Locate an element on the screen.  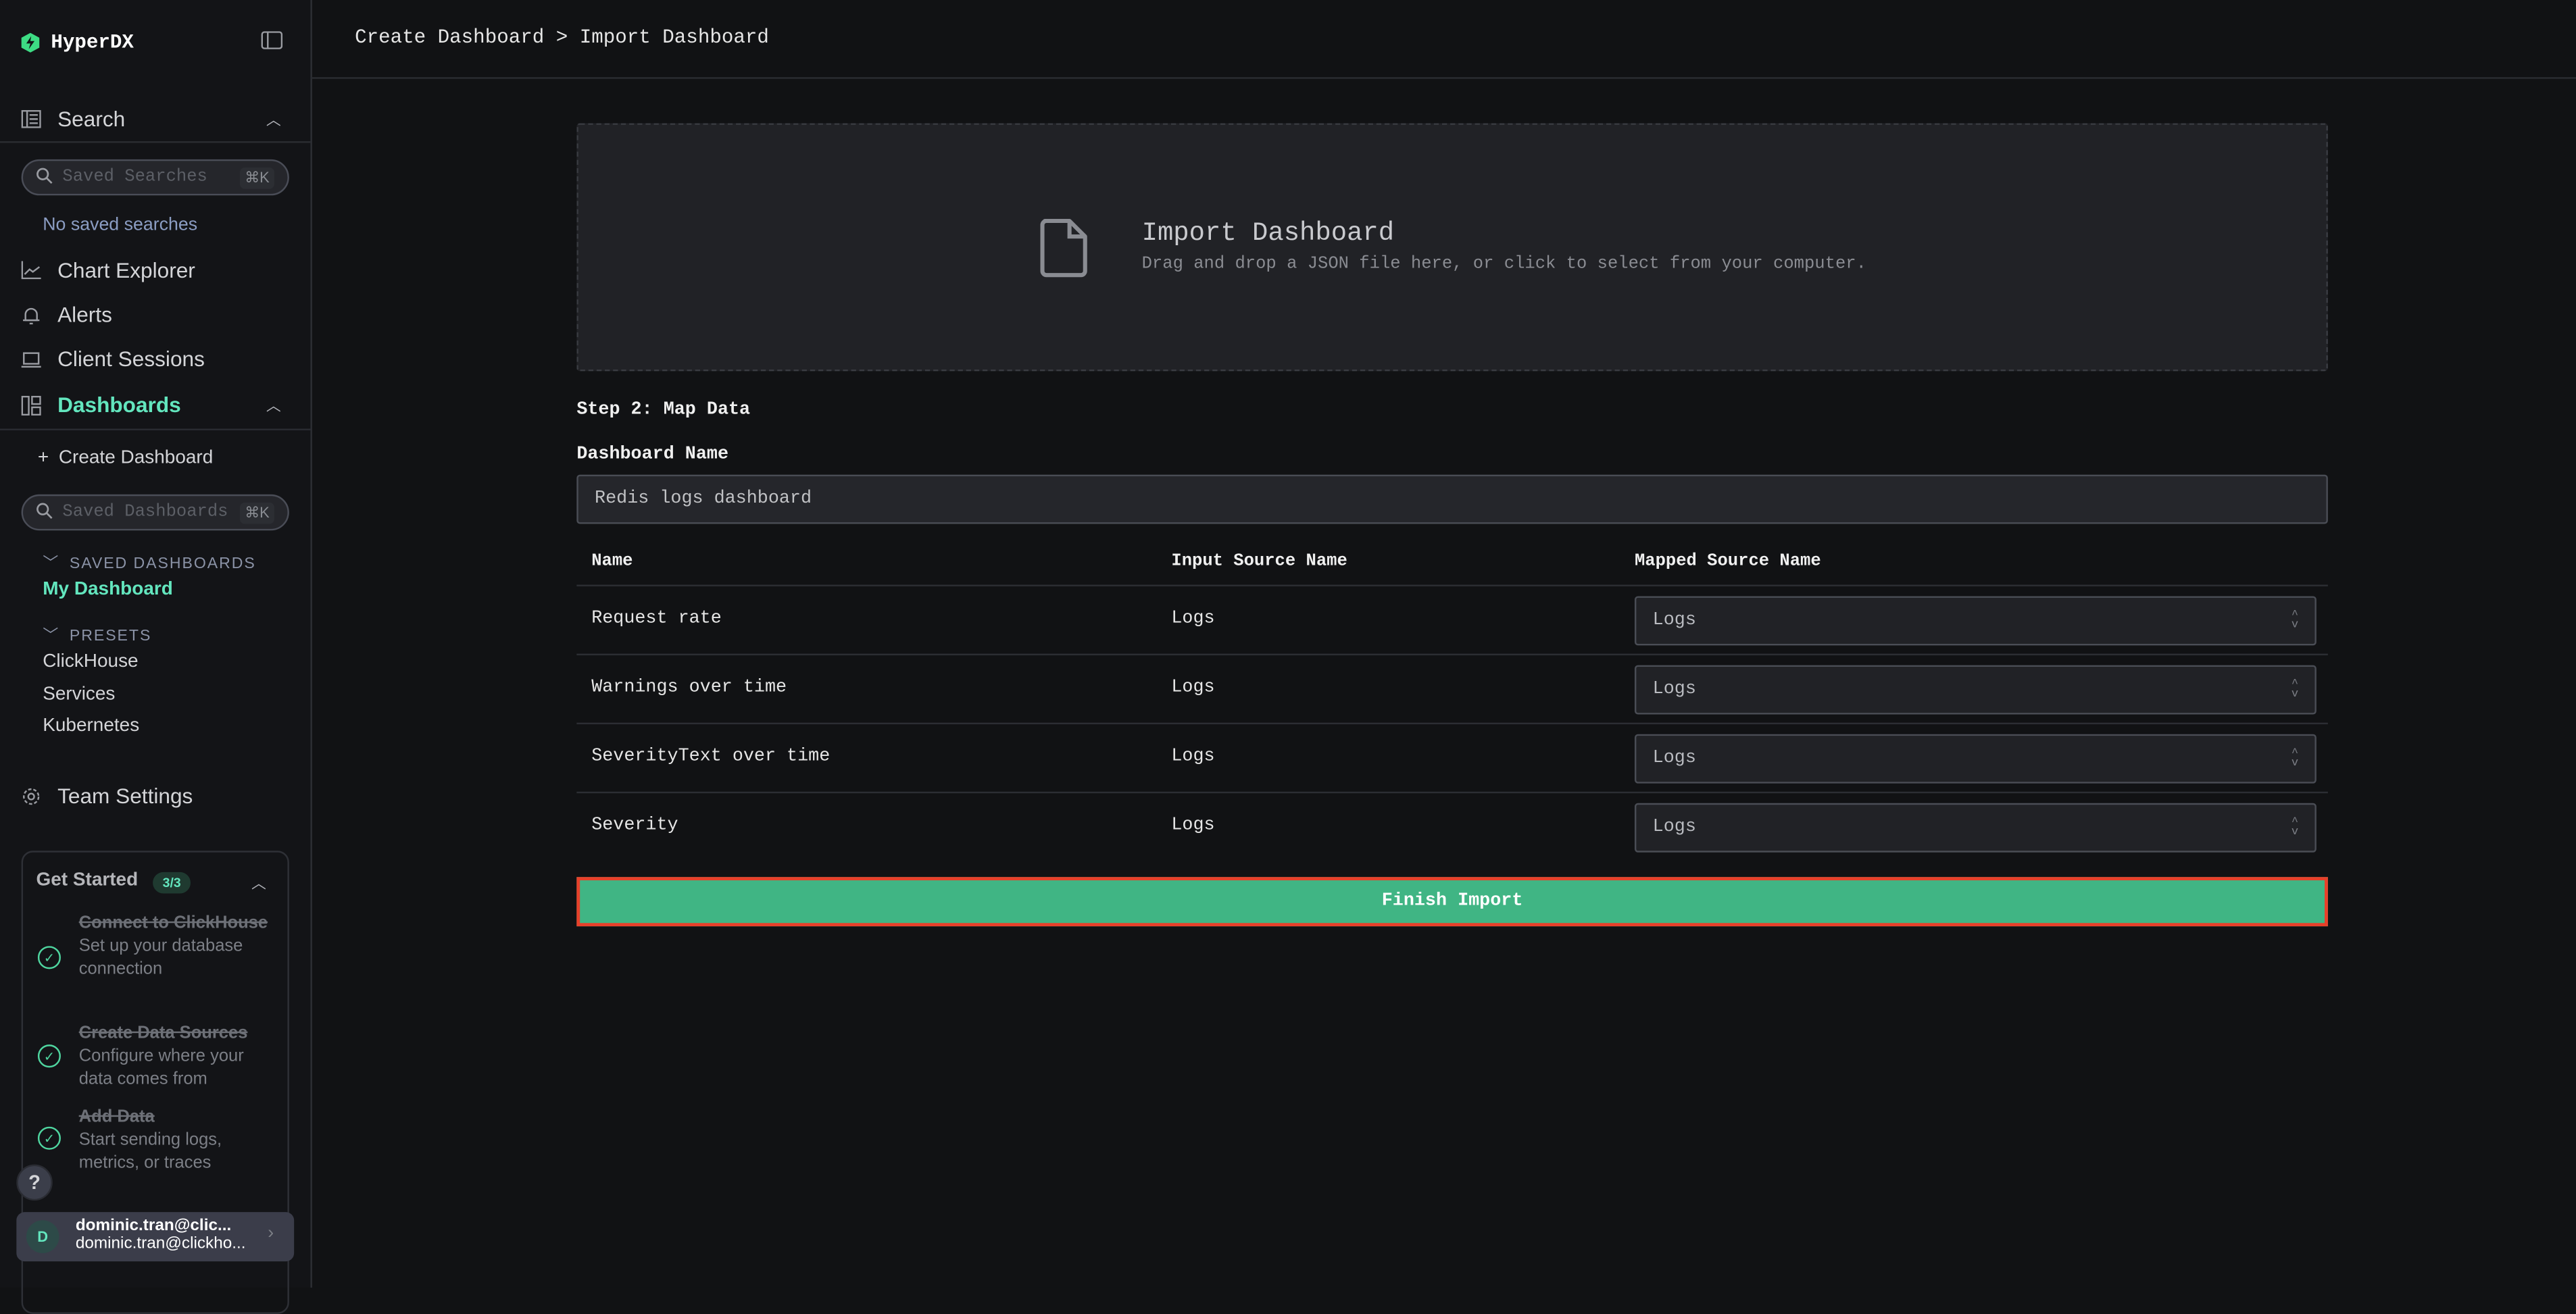
help-button: ? is located at coordinates (34, 1182).